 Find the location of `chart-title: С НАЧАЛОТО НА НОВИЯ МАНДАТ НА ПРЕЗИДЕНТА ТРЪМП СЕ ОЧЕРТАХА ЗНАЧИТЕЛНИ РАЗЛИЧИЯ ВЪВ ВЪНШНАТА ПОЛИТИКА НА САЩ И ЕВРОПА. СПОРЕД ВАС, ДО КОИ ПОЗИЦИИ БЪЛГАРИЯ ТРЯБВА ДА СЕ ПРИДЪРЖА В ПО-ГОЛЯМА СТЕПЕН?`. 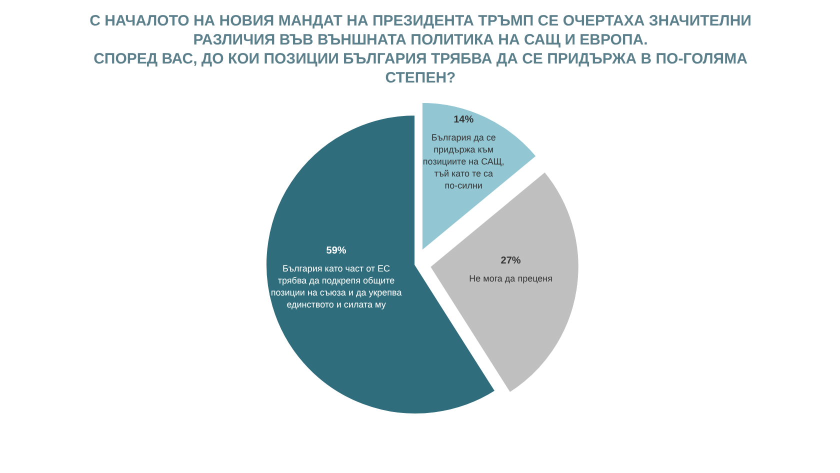

chart-title: С НАЧАЛОТО НА НОВИЯ МАНДАТ НА ПРЕЗИДЕНТА ТРЪМП СЕ ОЧЕРТАХА ЗНАЧИТЕЛНИ РАЗЛИЧИЯ ВЪВ ВЪНШНАТА ПОЛИТИКА НА САЩ И ЕВРОПА. СПОРЕД ВАС, ДО КОИ ПОЗИЦИИ БЪЛГАРИЯ ТРЯБВА ДА СЕ ПРИДЪРЖА В ПО-ГОЛЯМА СТЕПЕН? is located at coordinates (421, 49).